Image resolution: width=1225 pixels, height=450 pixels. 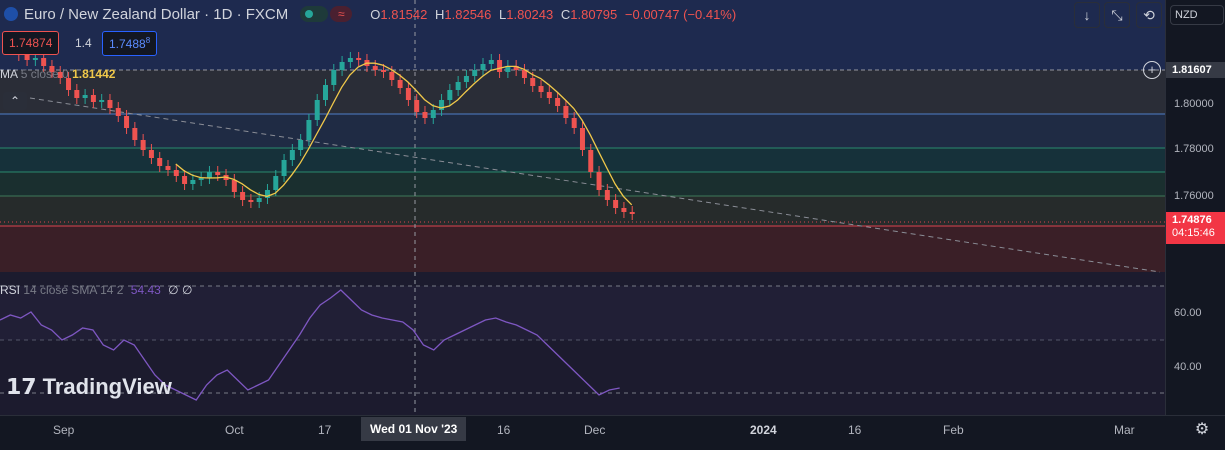 What do you see at coordinates (11, 14) in the screenshot?
I see `currency-flag-icon` at bounding box center [11, 14].